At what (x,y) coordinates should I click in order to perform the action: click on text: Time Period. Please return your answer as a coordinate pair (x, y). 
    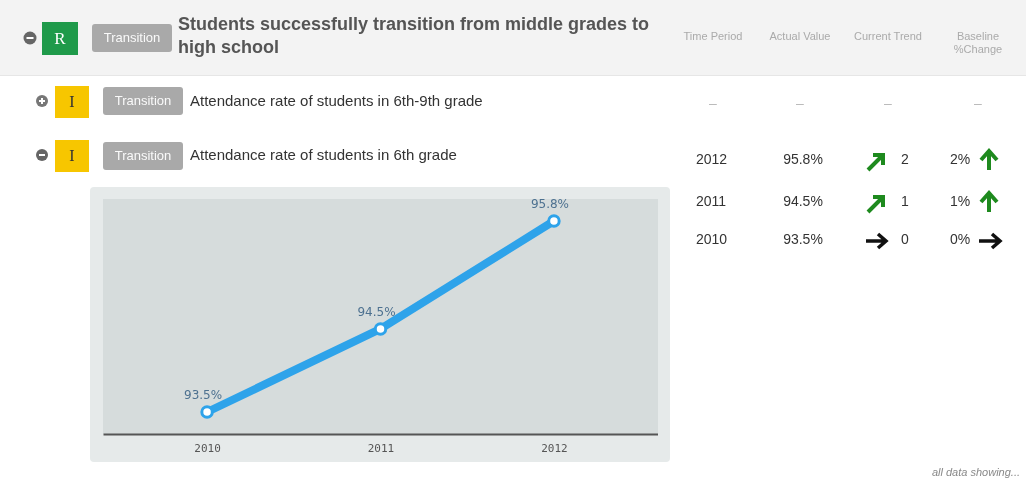
    Looking at the image, I should click on (713, 36).